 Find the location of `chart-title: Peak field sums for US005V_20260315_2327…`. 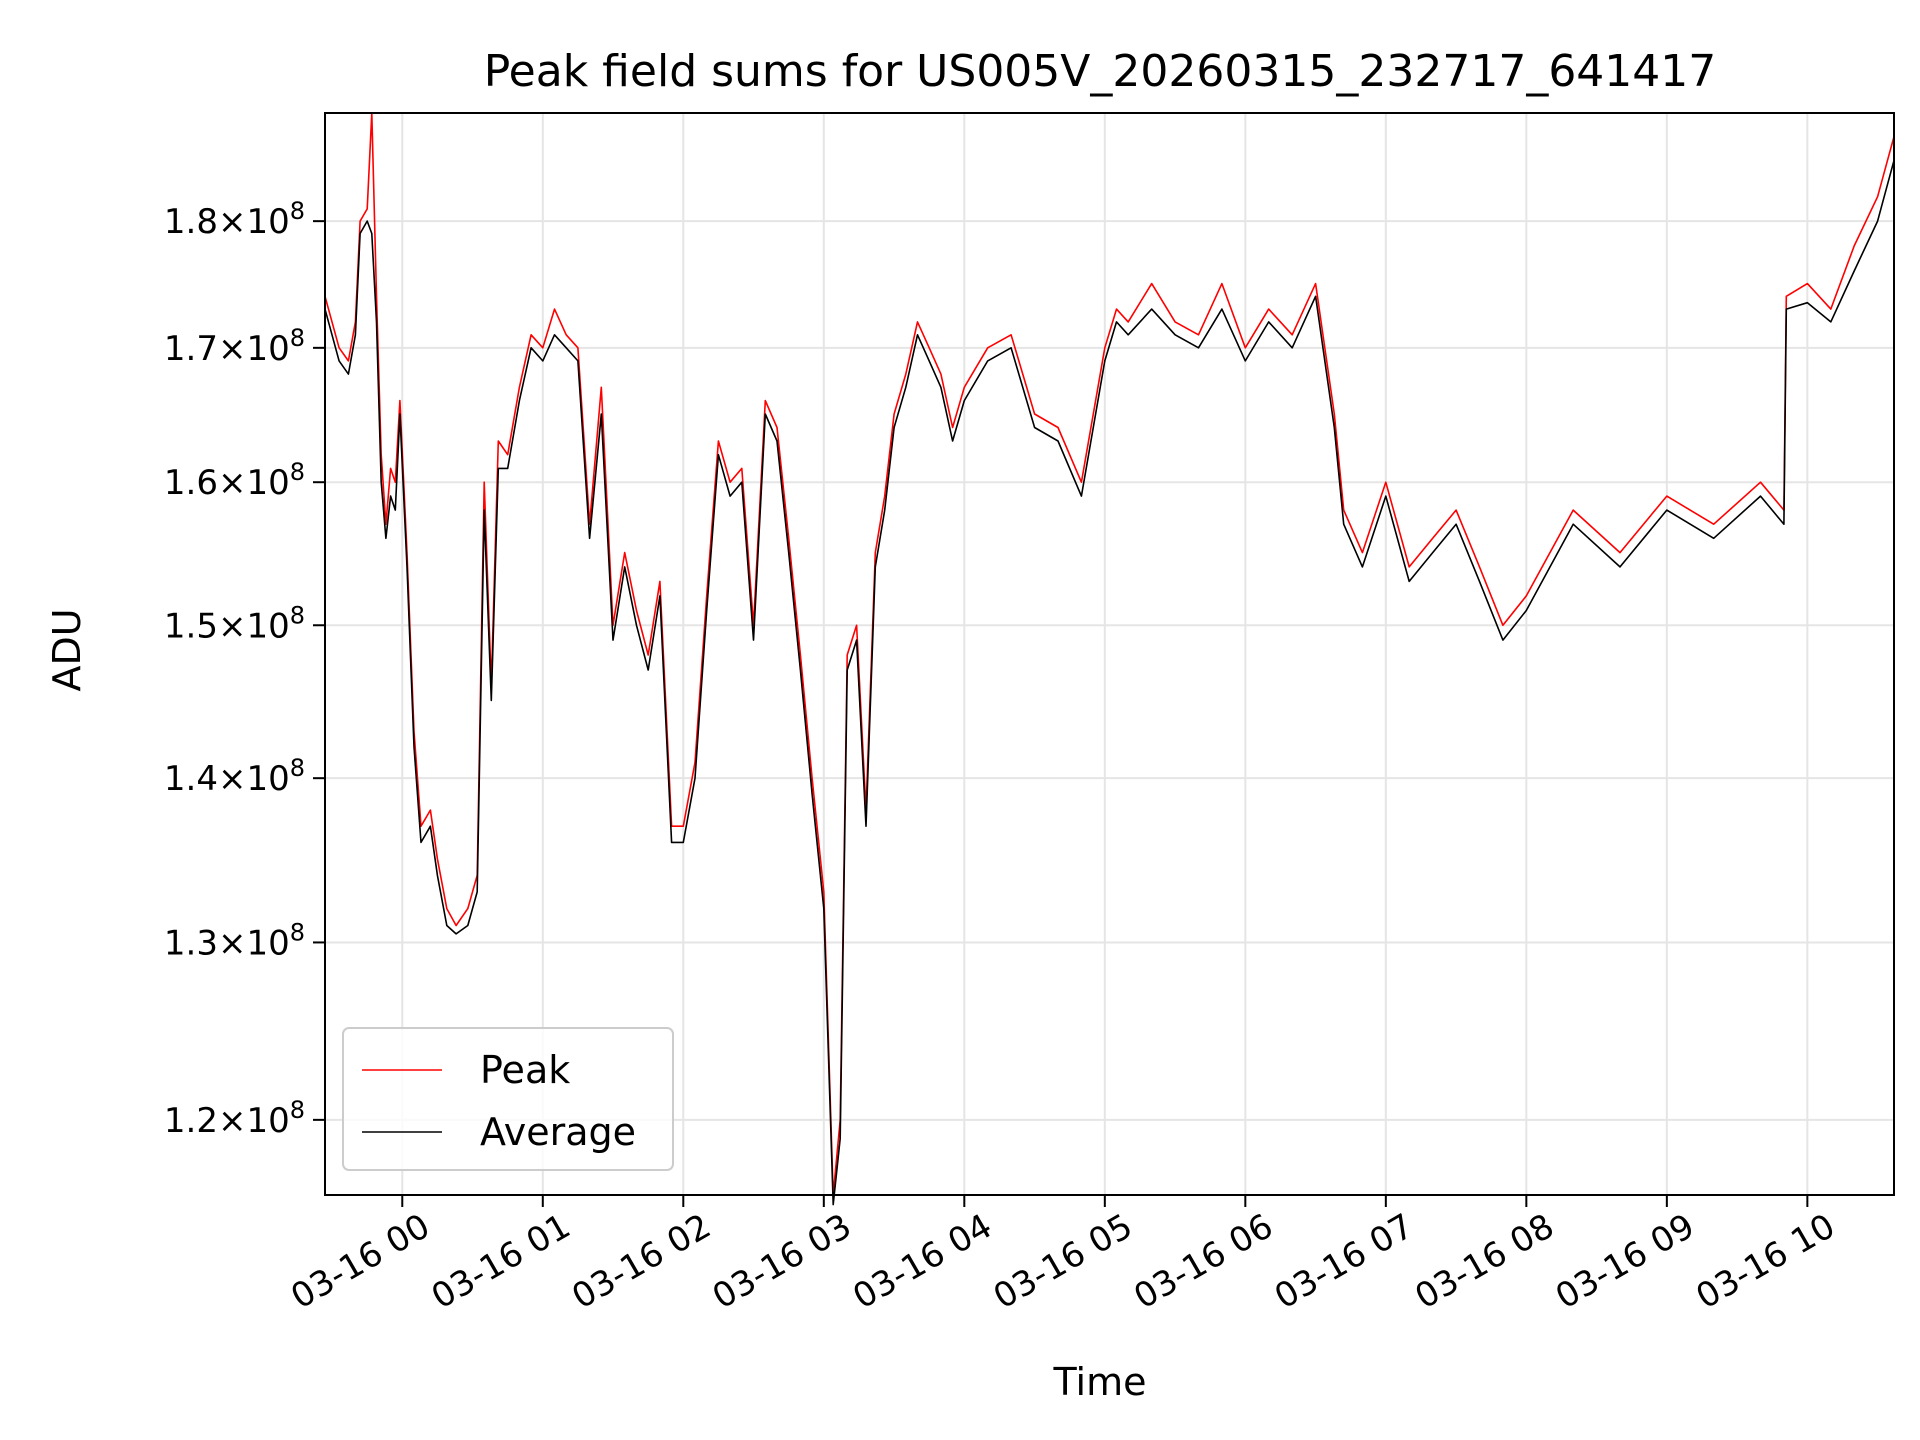

chart-title: Peak field sums for US005V_20260315_2327… is located at coordinates (1100, 71).